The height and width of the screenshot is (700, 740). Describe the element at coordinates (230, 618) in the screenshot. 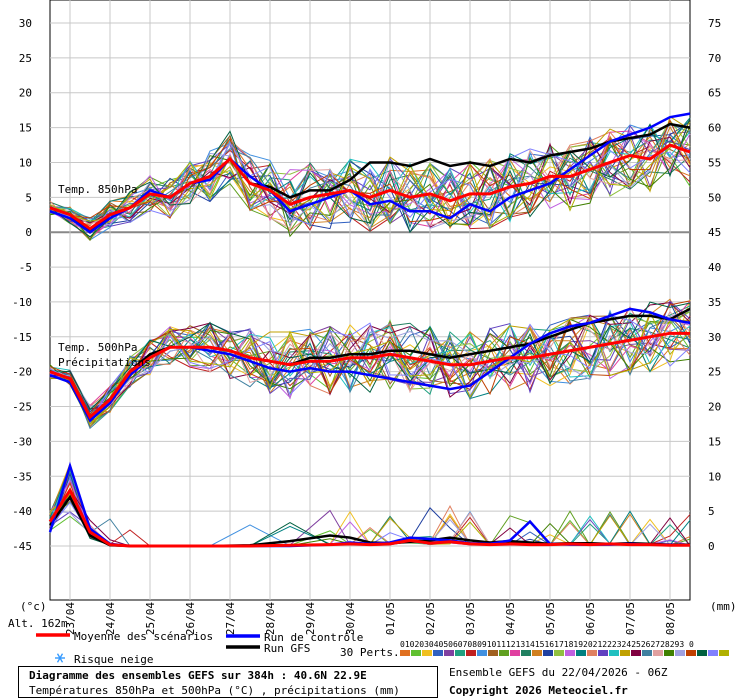

I see `x-tick-label: 27/04` at that location.